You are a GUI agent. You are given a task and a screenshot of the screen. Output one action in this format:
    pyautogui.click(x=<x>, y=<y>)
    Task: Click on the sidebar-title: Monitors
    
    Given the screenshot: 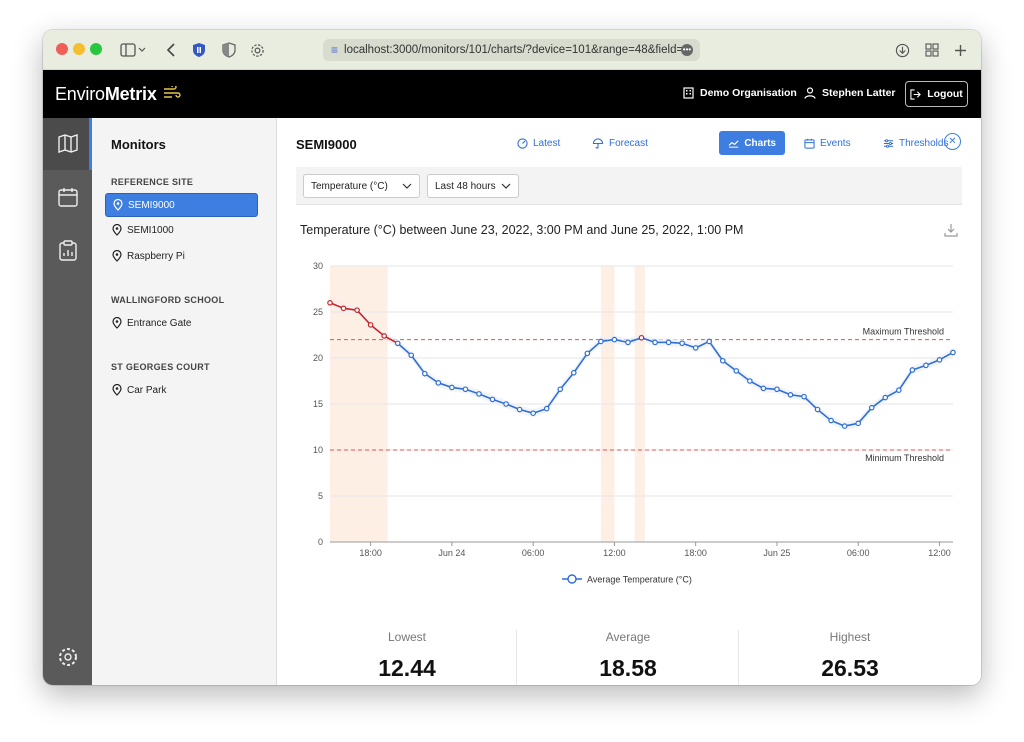 What is the action you would take?
    pyautogui.click(x=138, y=144)
    